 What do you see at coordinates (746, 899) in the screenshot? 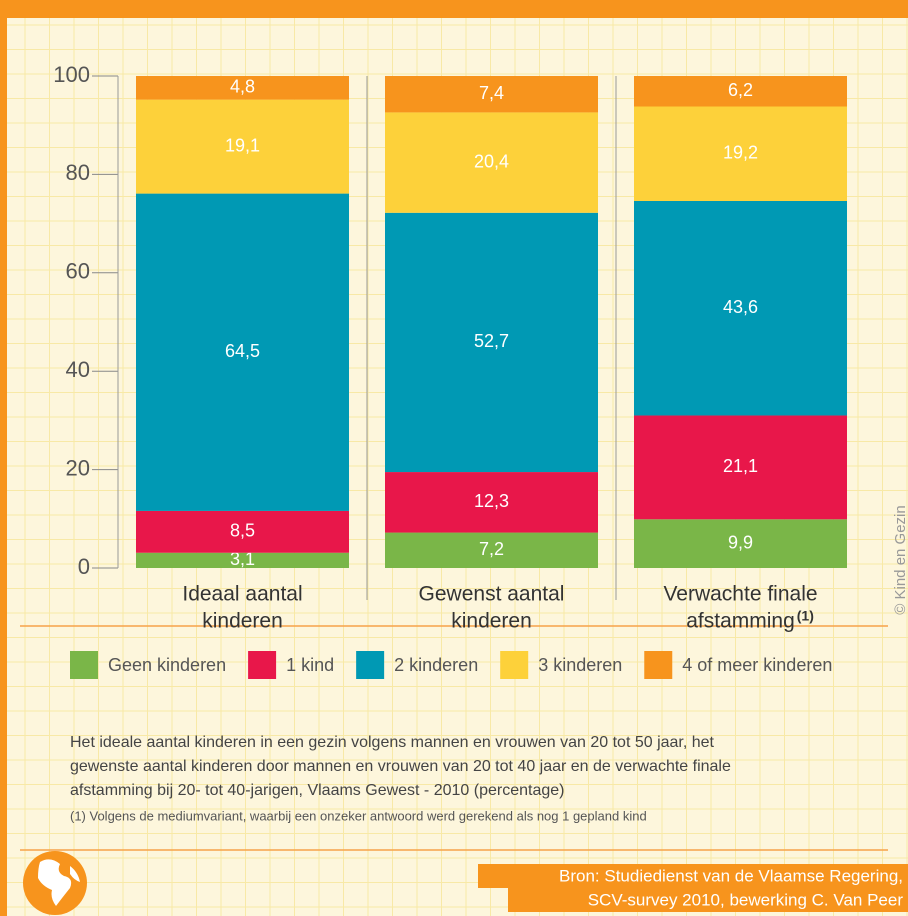
I see `source: SCV-survey 2010, bewerking C. Van Peer` at bounding box center [746, 899].